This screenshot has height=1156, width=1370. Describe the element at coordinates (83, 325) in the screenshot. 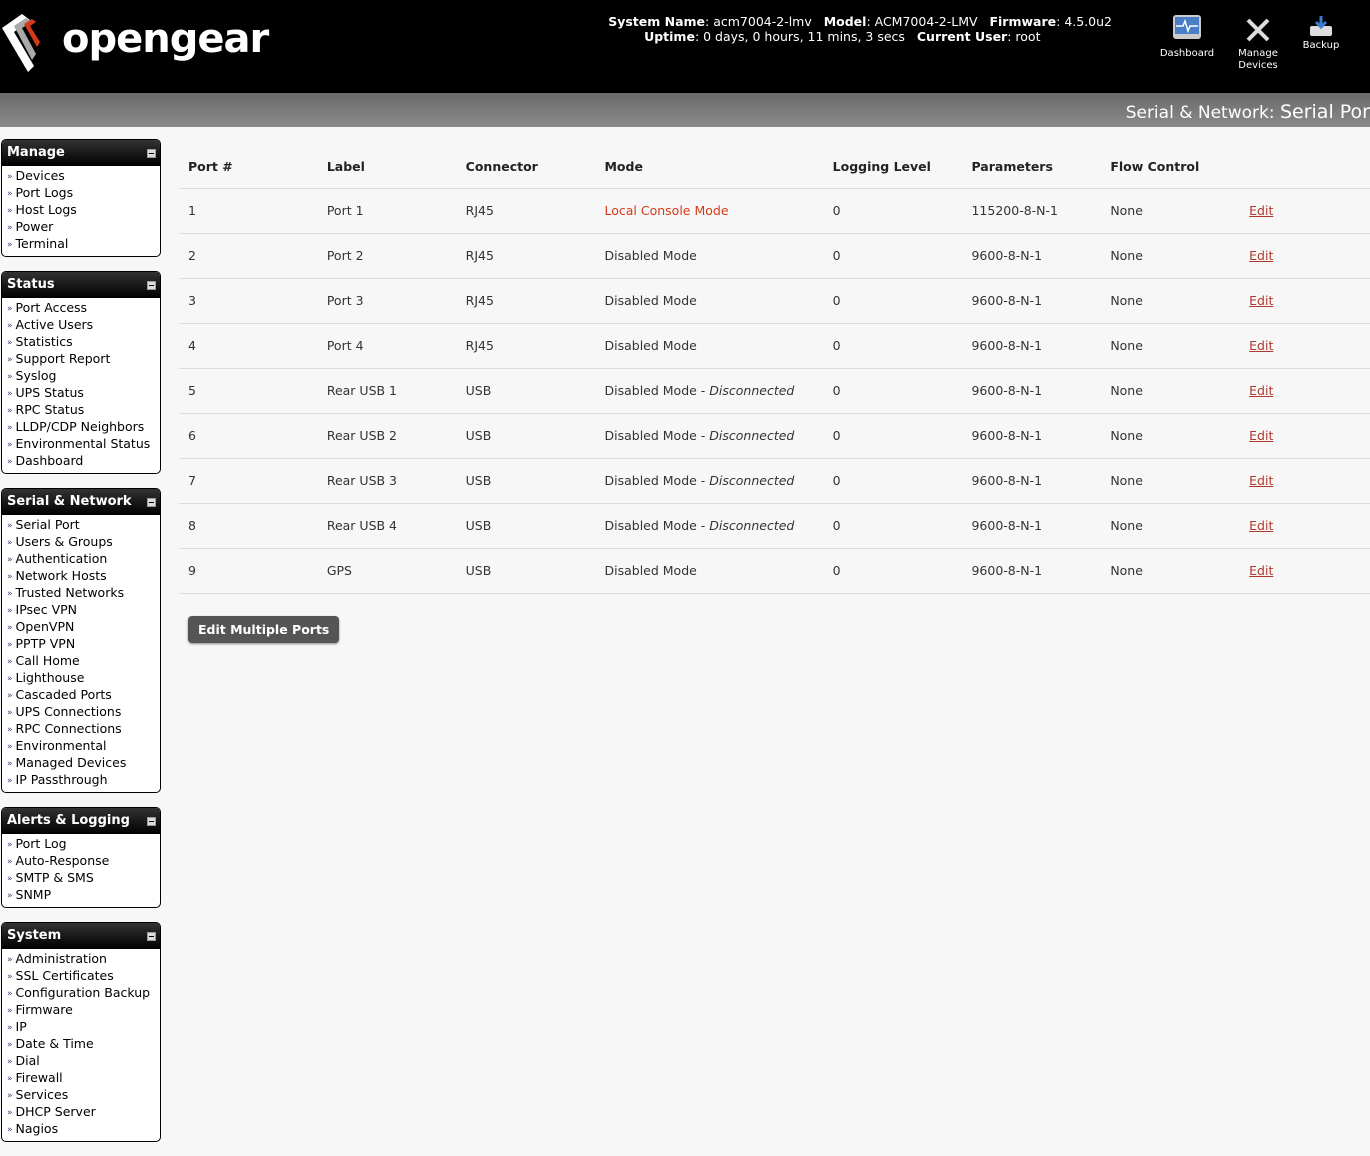

I see `sidebar-item: Active Users` at that location.